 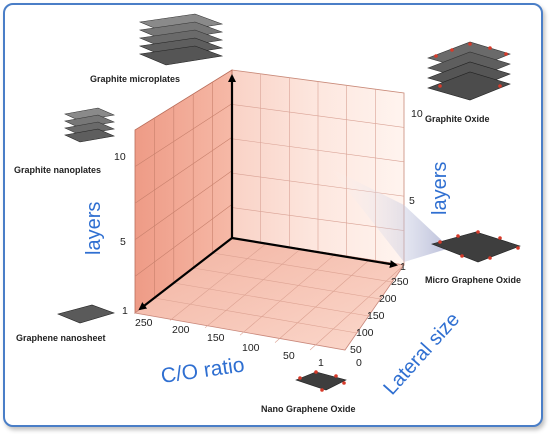 I want to click on right-tick-10: 10, so click(x=417, y=114).